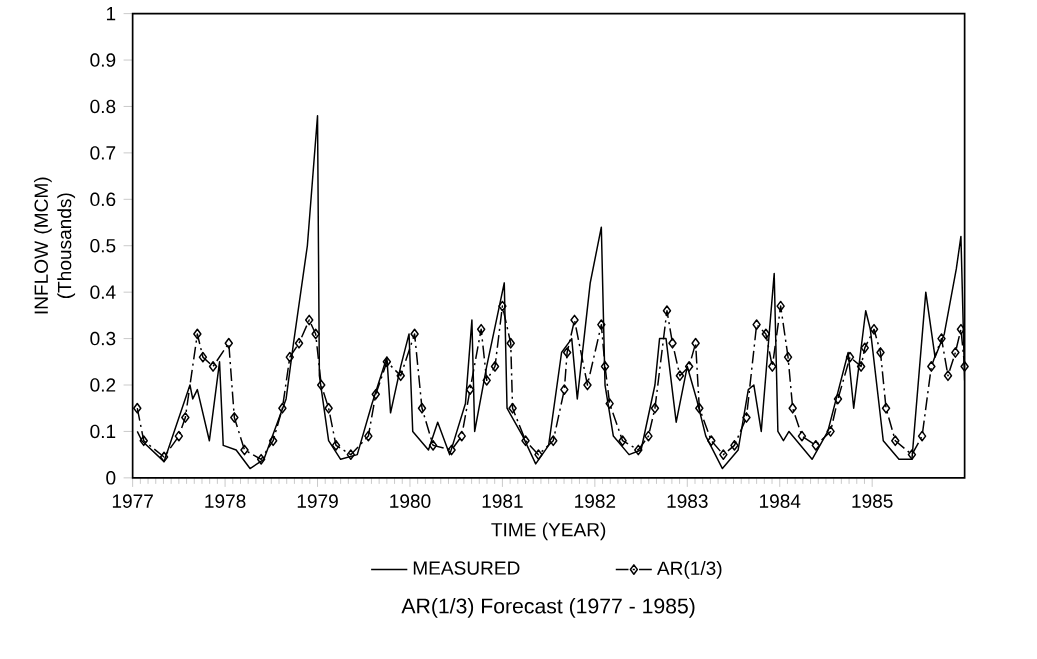 The height and width of the screenshot is (659, 1037). Describe the element at coordinates (103, 153) in the screenshot. I see `y-tick-label: 0.7` at that location.